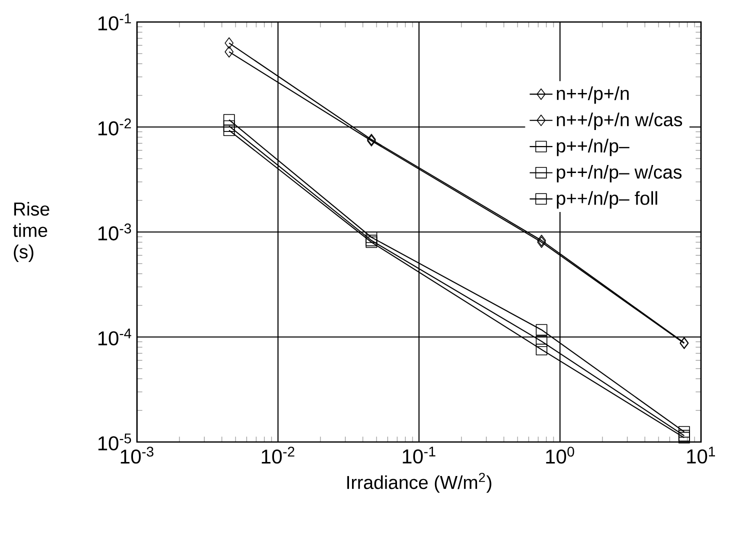  What do you see at coordinates (31, 232) in the screenshot?
I see `y-axis-title: Rise time (s)` at bounding box center [31, 232].